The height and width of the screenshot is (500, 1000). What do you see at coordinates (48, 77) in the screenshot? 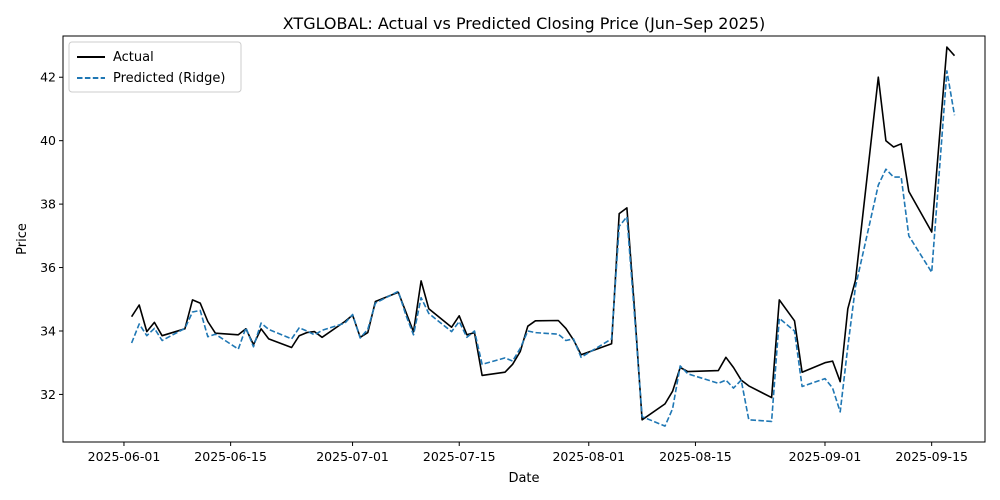
I see `y-tick-label-5: 42` at bounding box center [48, 77].